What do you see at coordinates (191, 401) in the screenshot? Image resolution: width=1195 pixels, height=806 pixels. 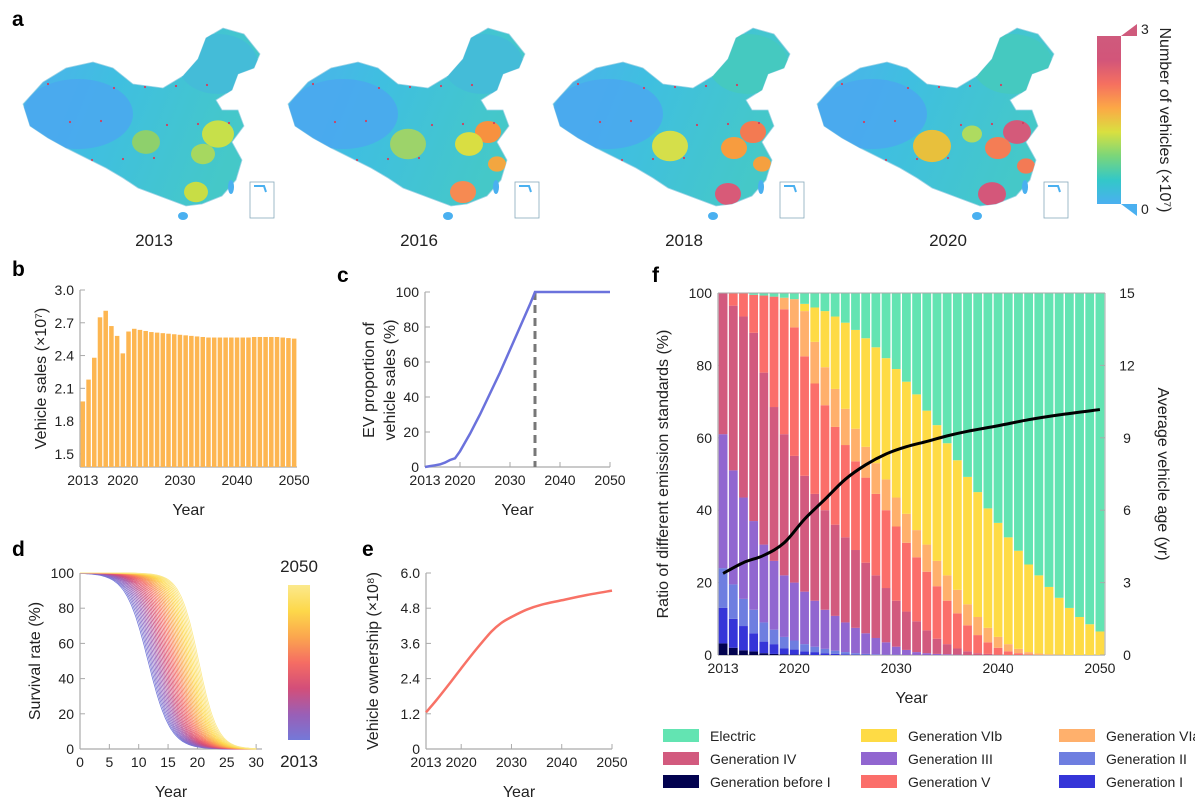 I see `bar-2032` at bounding box center [191, 401].